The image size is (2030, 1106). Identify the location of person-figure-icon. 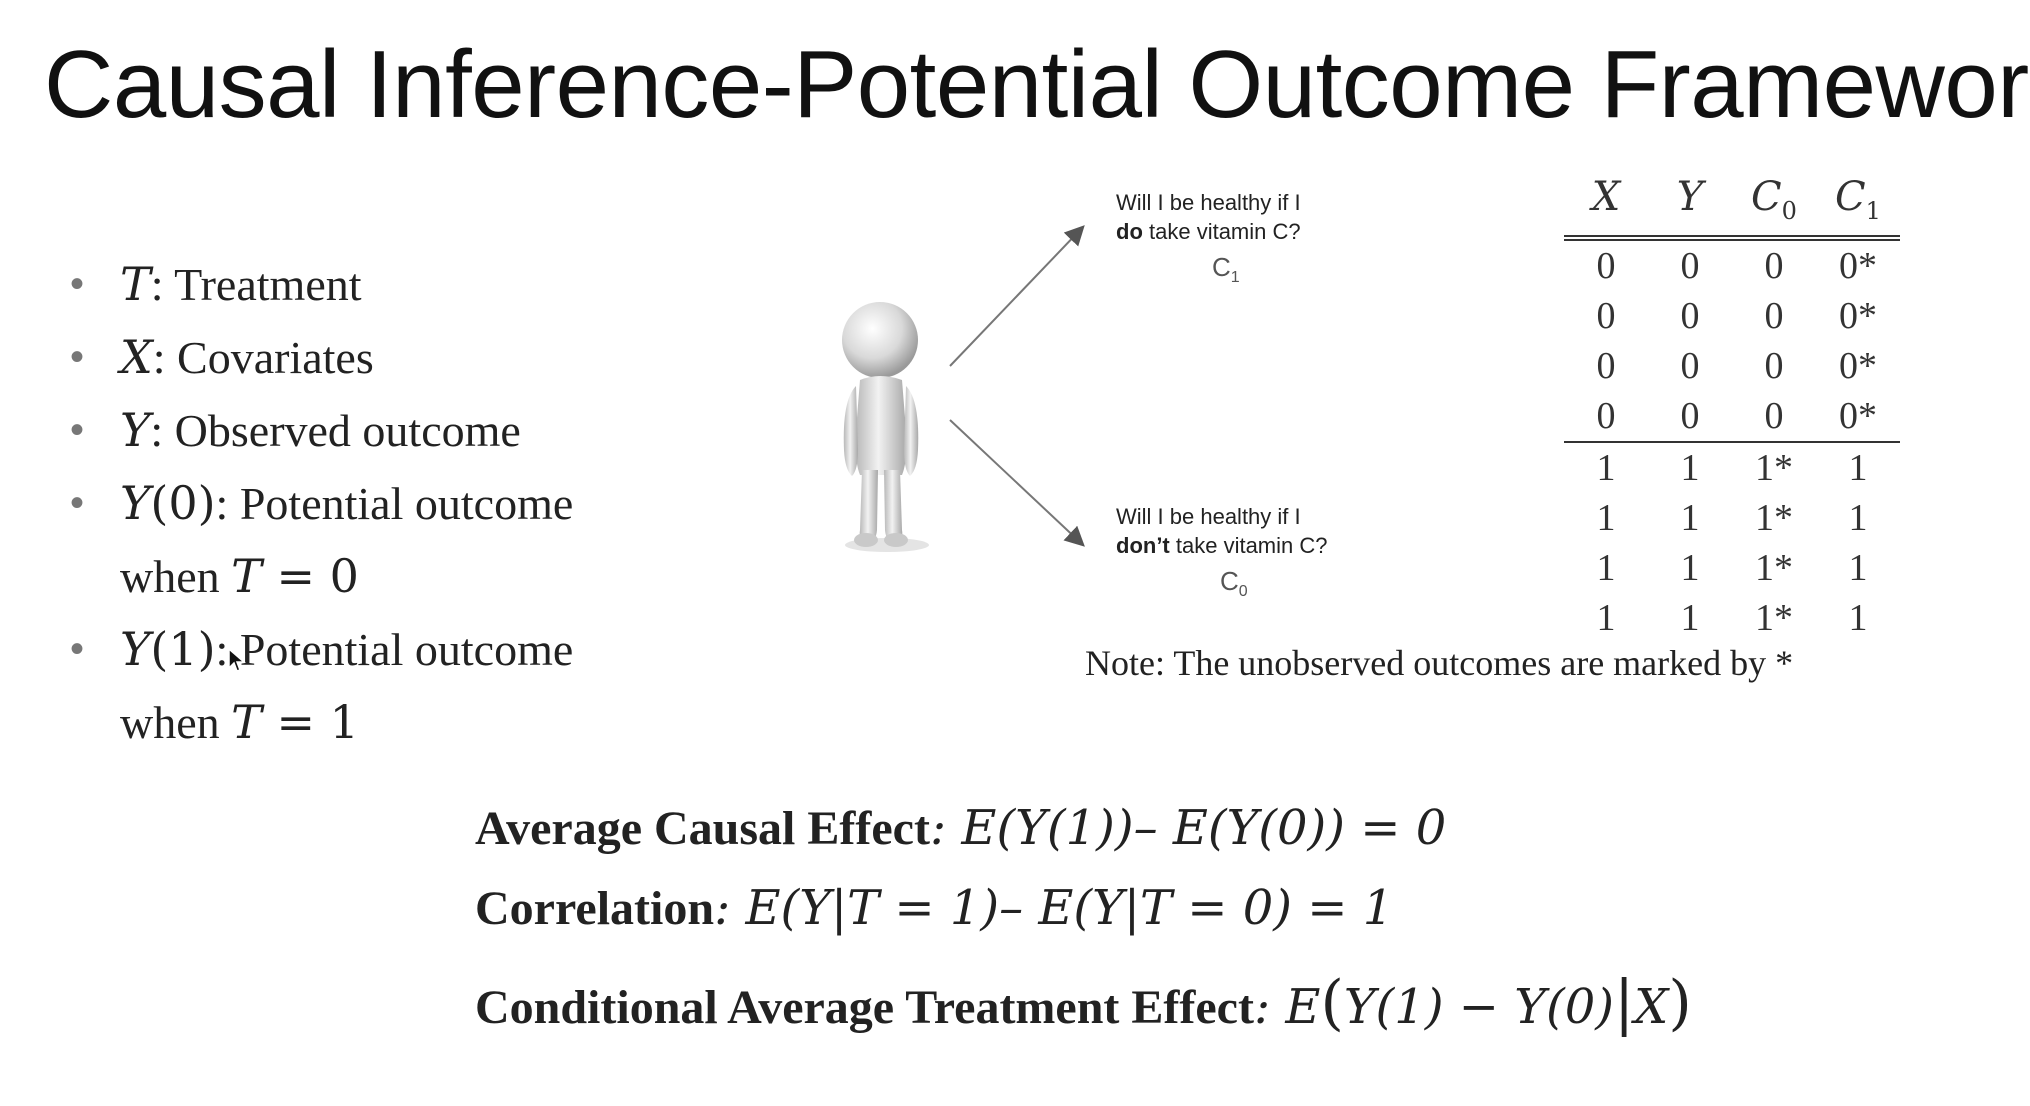
(885, 427).